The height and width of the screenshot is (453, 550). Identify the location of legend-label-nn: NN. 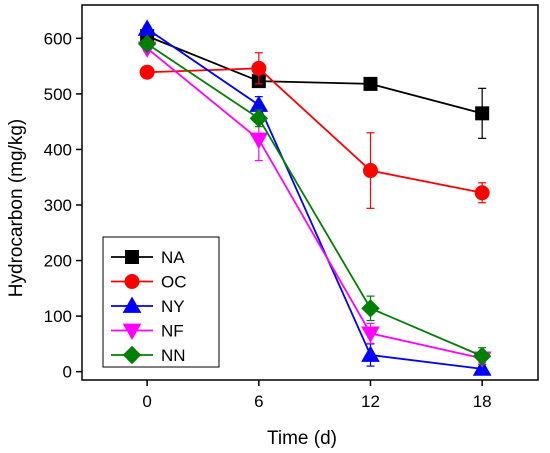
(173, 355).